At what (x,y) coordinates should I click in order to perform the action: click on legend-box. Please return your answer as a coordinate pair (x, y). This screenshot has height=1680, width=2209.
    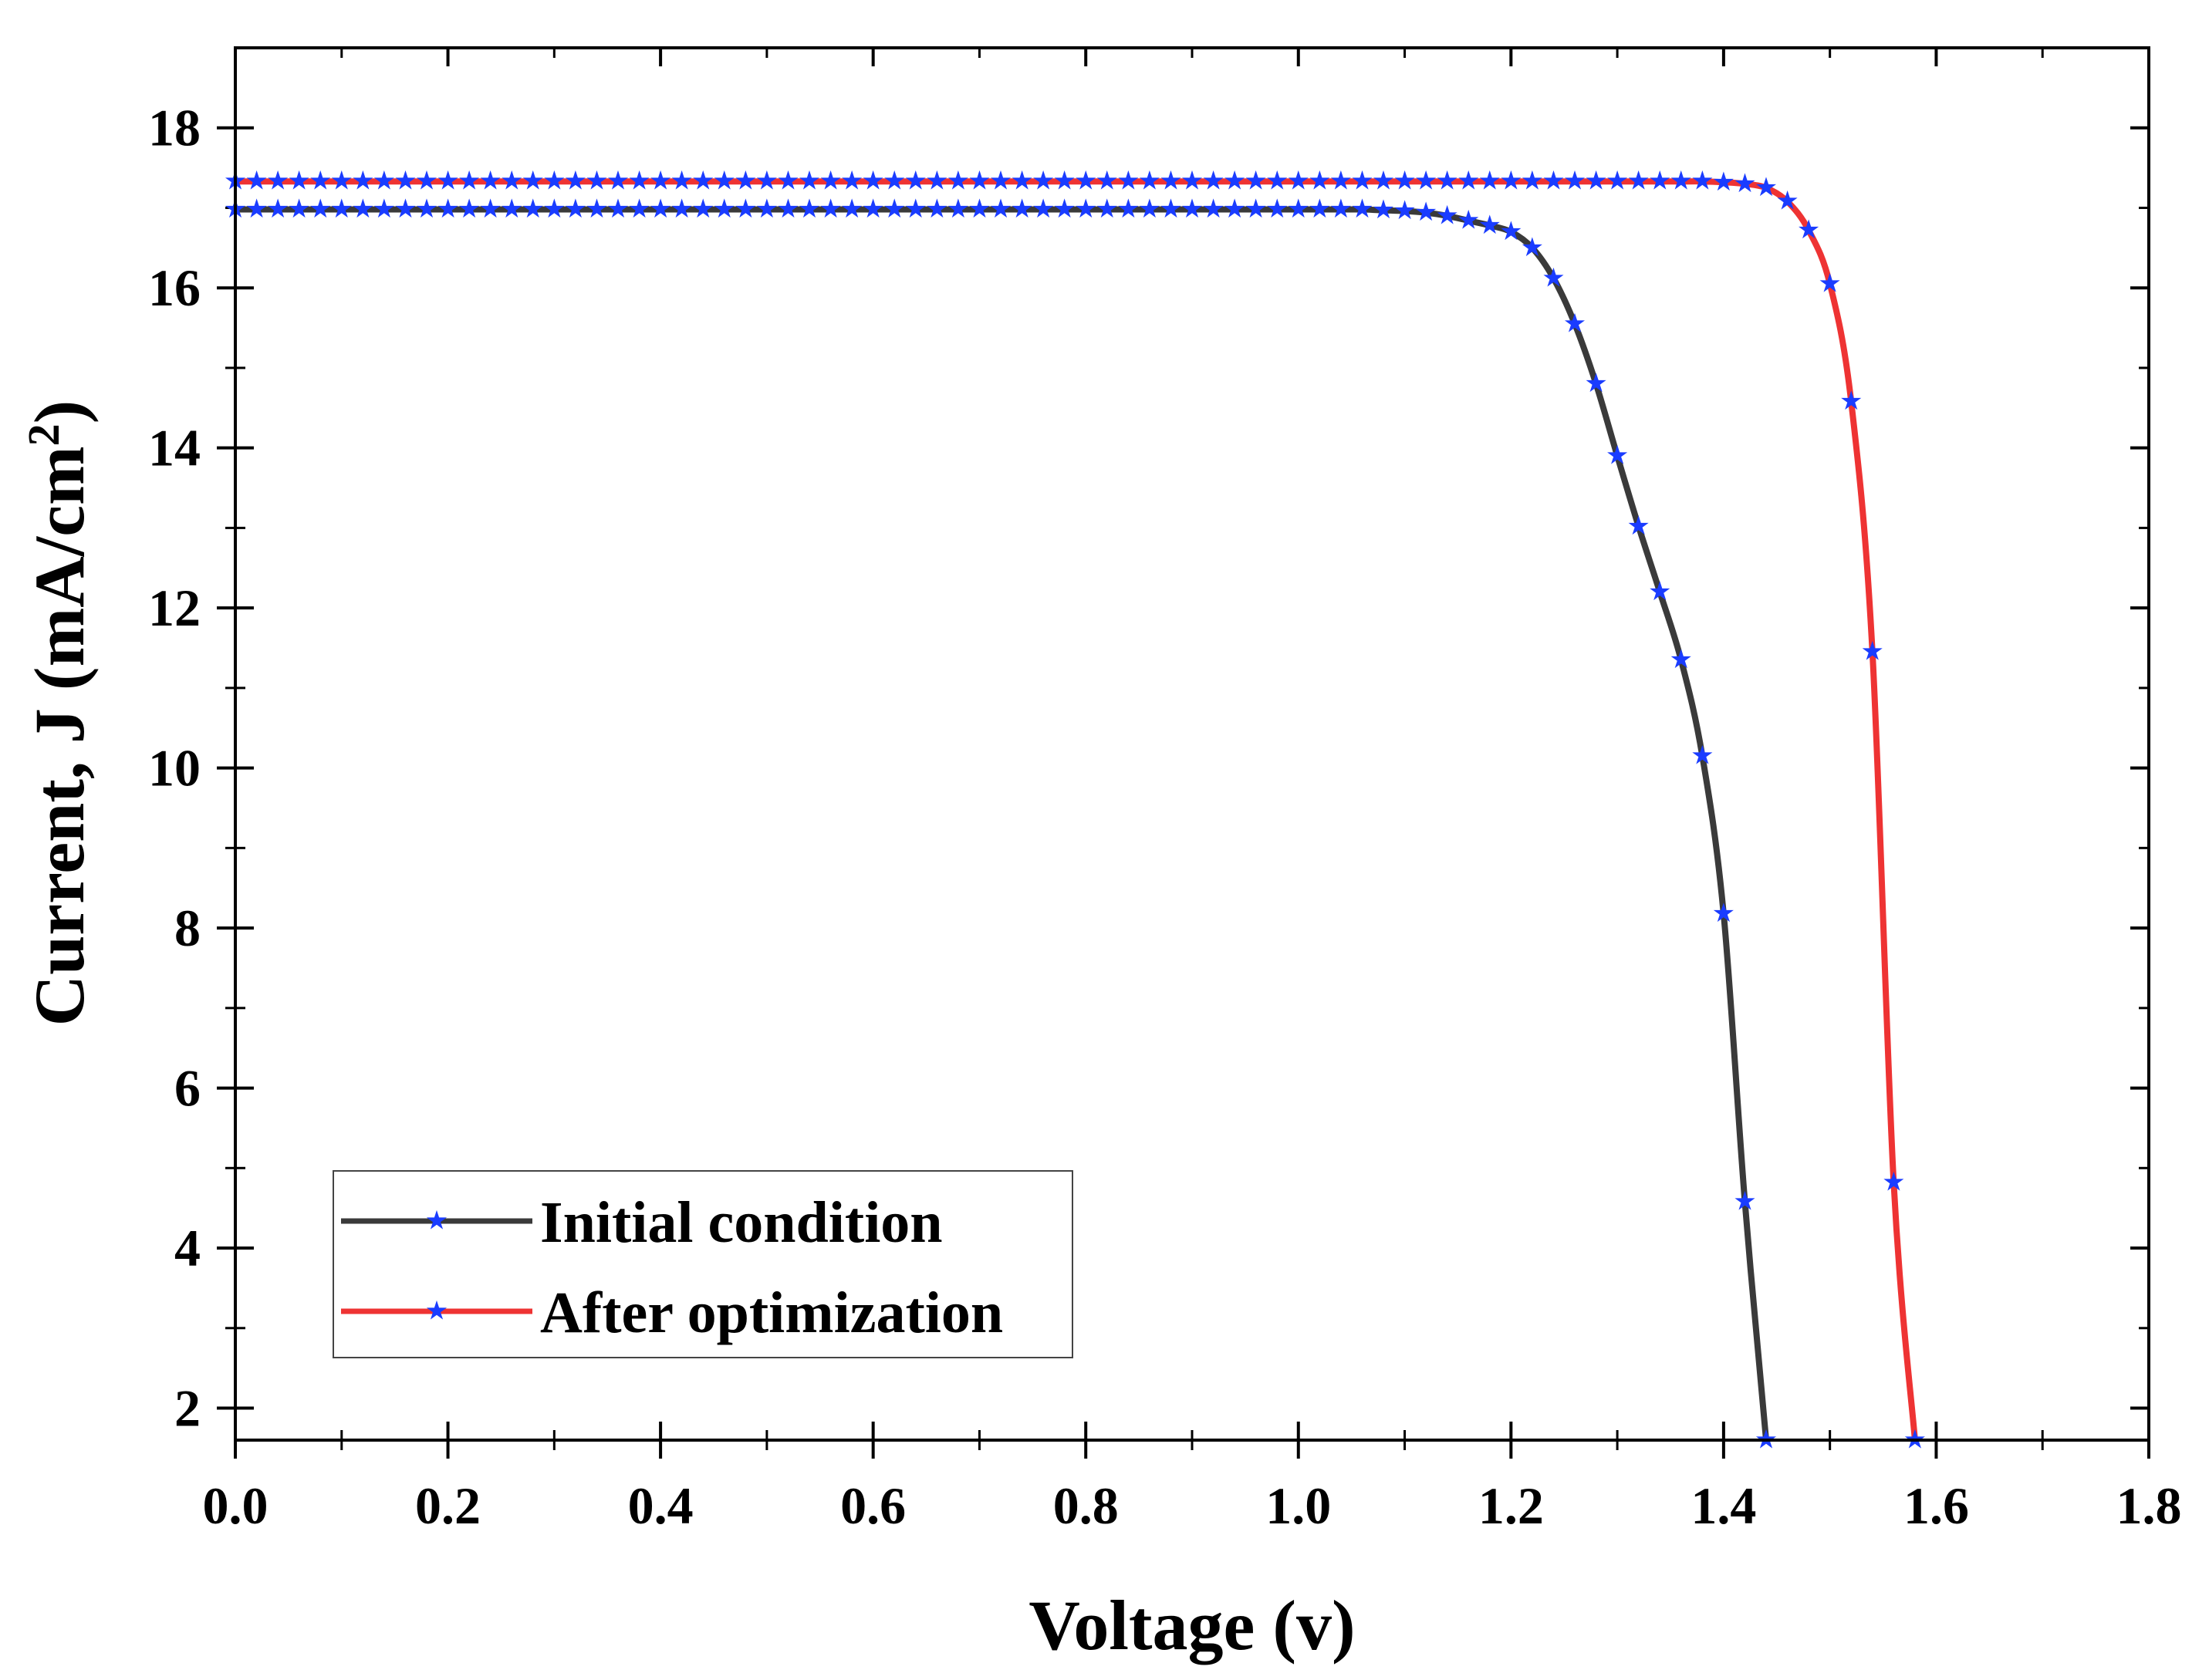
    Looking at the image, I should click on (703, 1264).